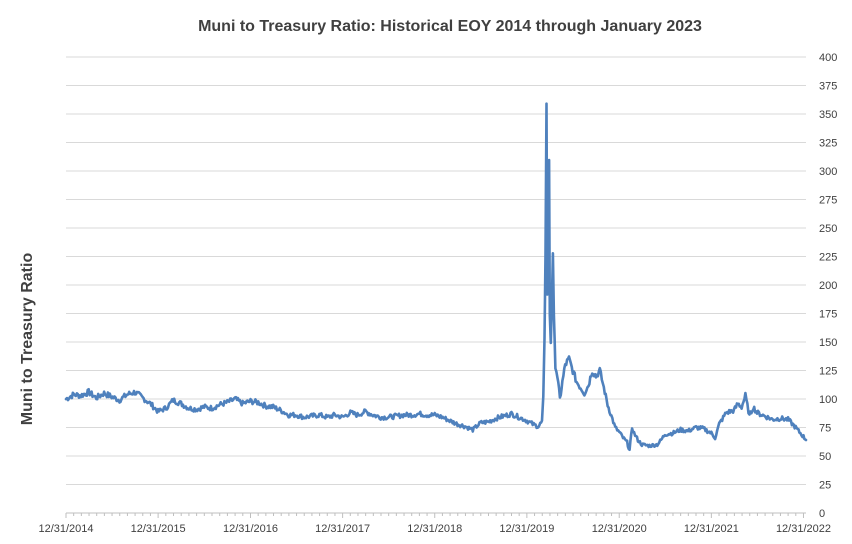 Image resolution: width=852 pixels, height=544 pixels. Describe the element at coordinates (825, 429) in the screenshot. I see `y-tick-label: 75` at that location.